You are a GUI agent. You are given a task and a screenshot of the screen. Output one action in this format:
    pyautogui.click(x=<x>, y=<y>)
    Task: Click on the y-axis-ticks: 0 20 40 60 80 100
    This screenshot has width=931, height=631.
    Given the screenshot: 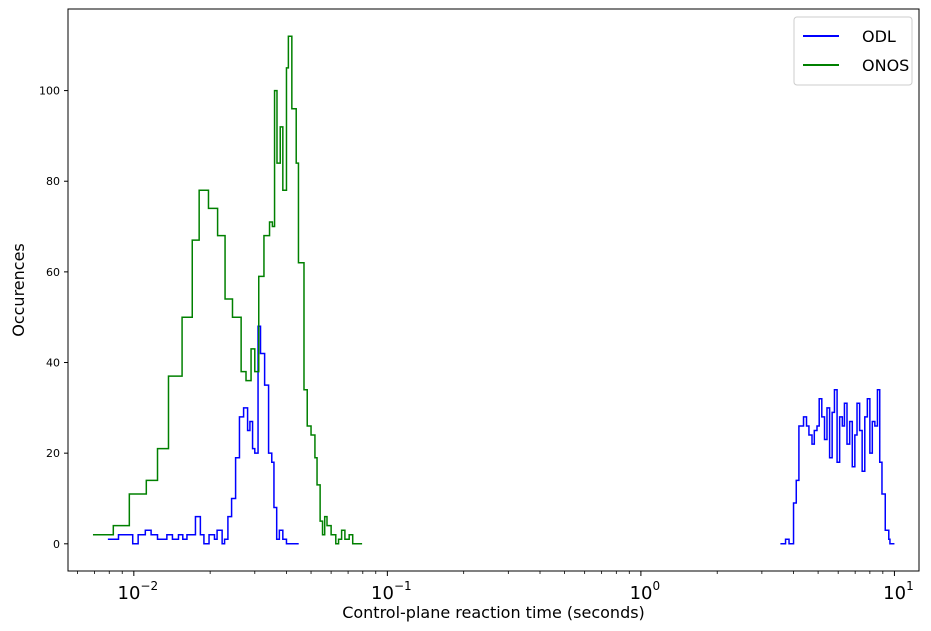 What is the action you would take?
    pyautogui.click(x=53, y=318)
    